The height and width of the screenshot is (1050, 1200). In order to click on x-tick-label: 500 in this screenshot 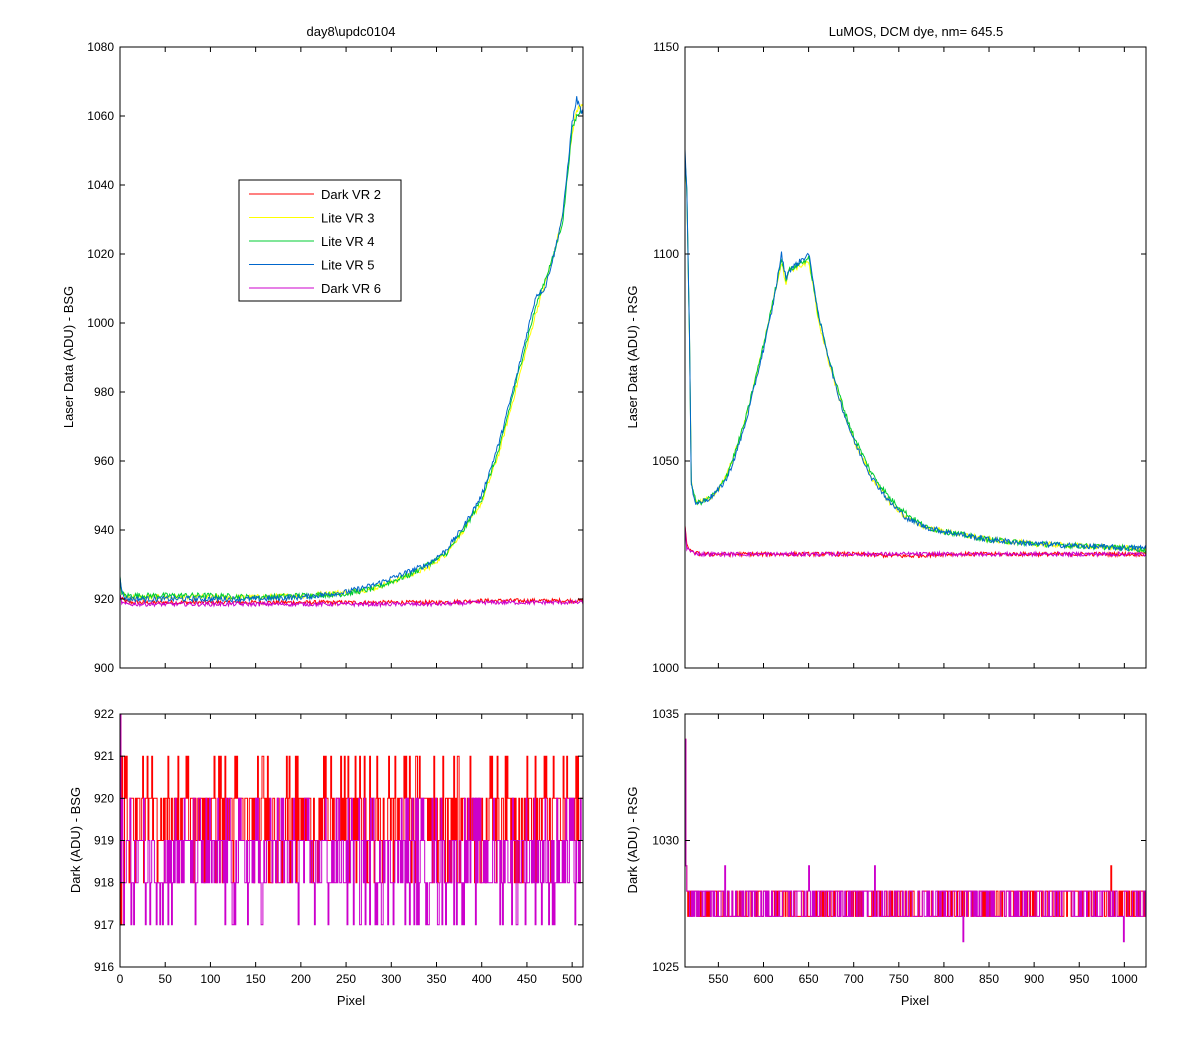, I will do `click(572, 979)`.